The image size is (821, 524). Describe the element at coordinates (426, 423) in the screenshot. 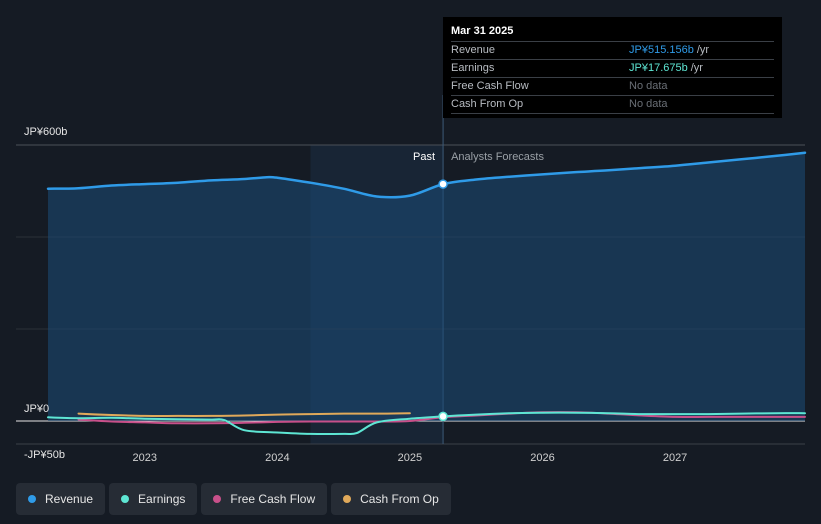

I see `earnings-line` at that location.